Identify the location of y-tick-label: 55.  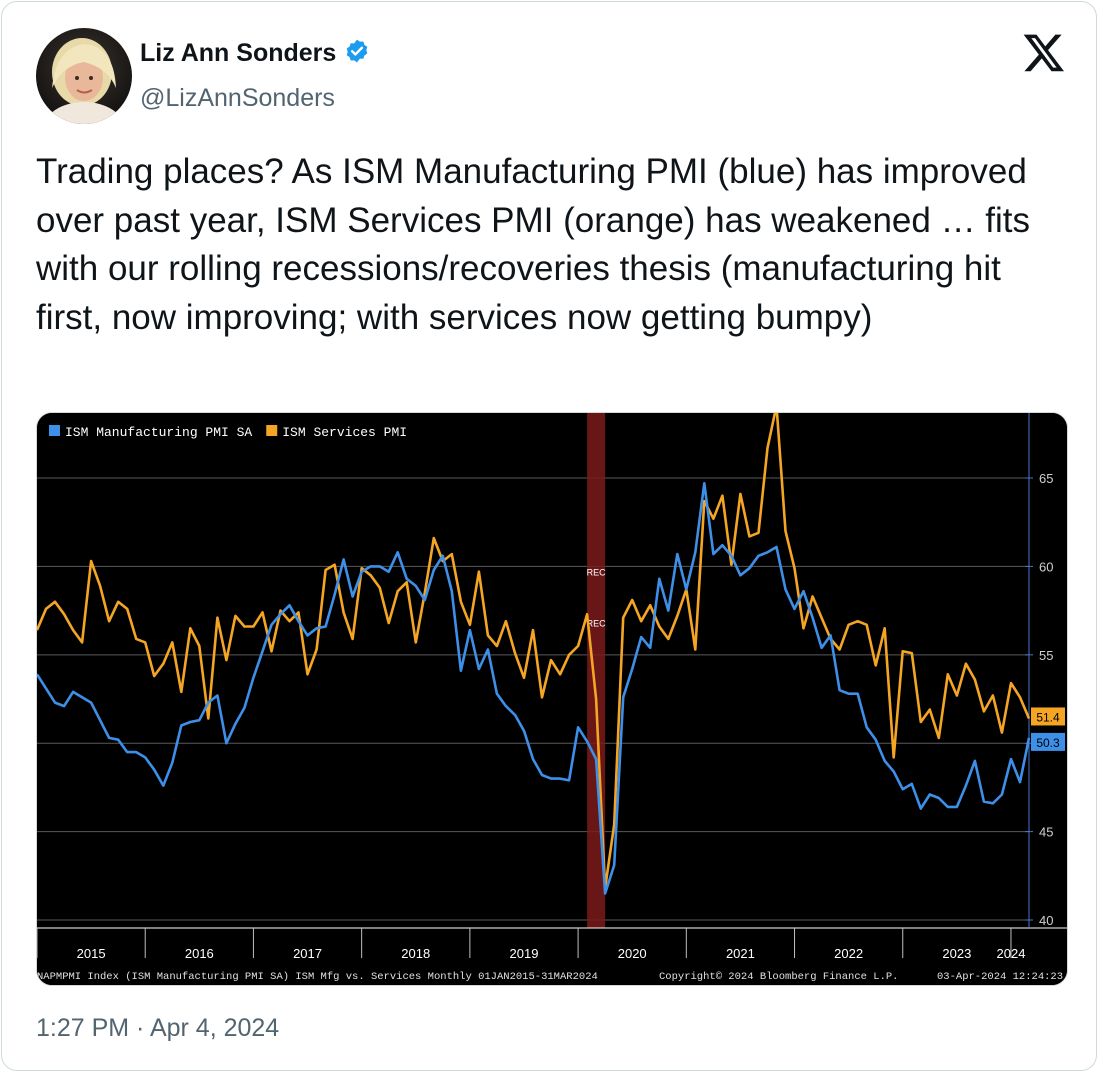
(1046, 655).